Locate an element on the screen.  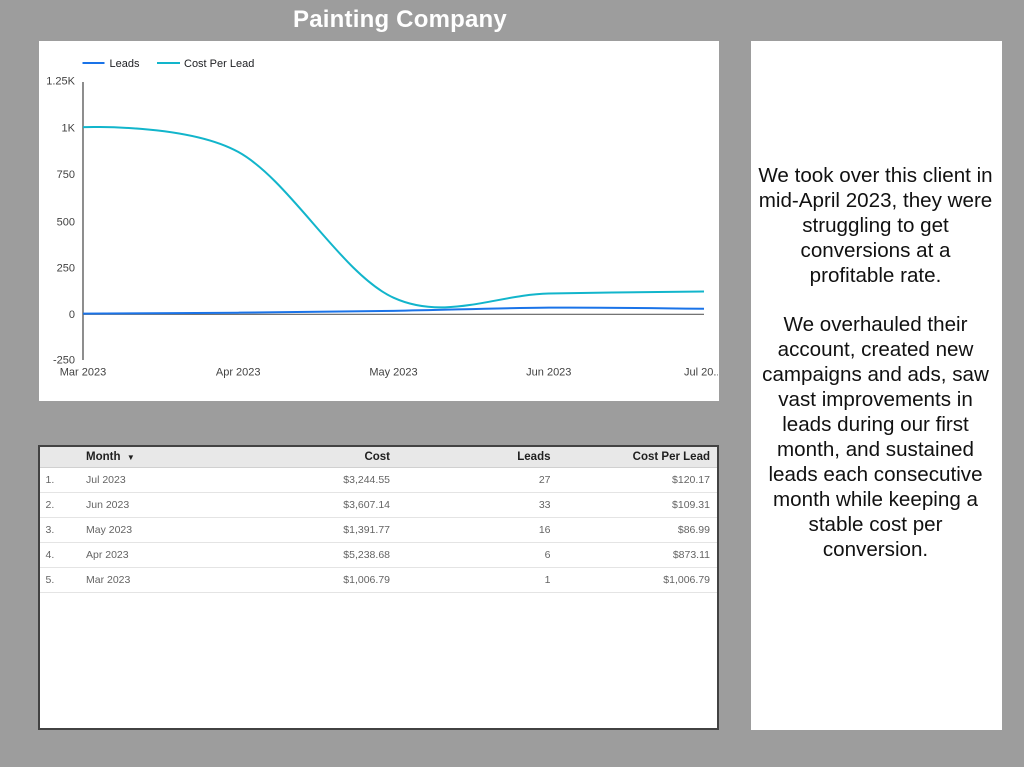
svg-text: -250 is located at coordinates (64, 361).